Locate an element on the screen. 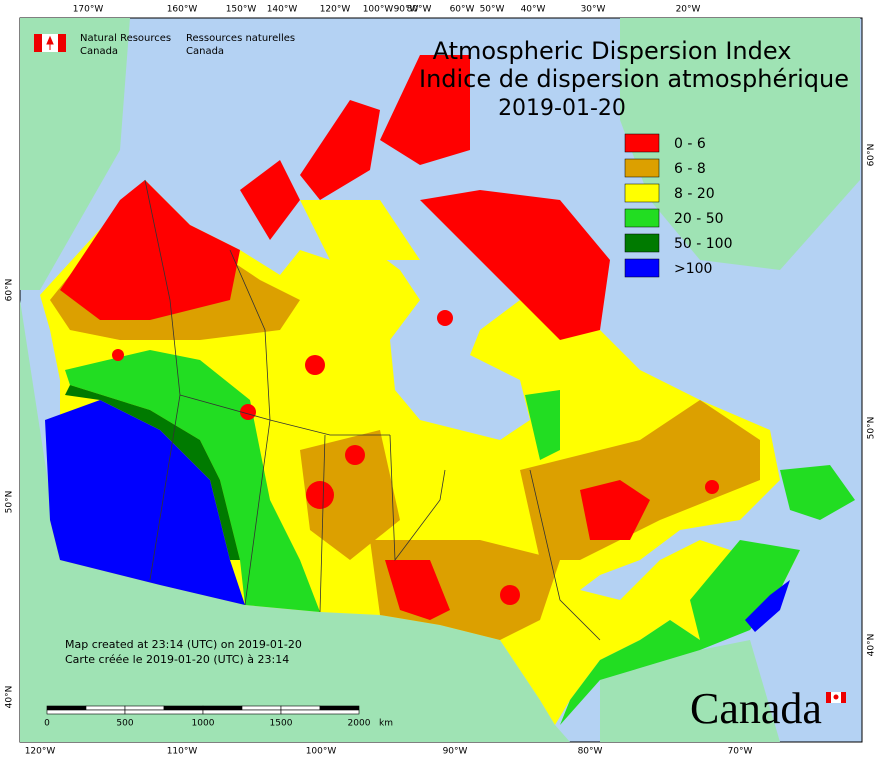  legend-label: 8 - 20 is located at coordinates (694, 194).